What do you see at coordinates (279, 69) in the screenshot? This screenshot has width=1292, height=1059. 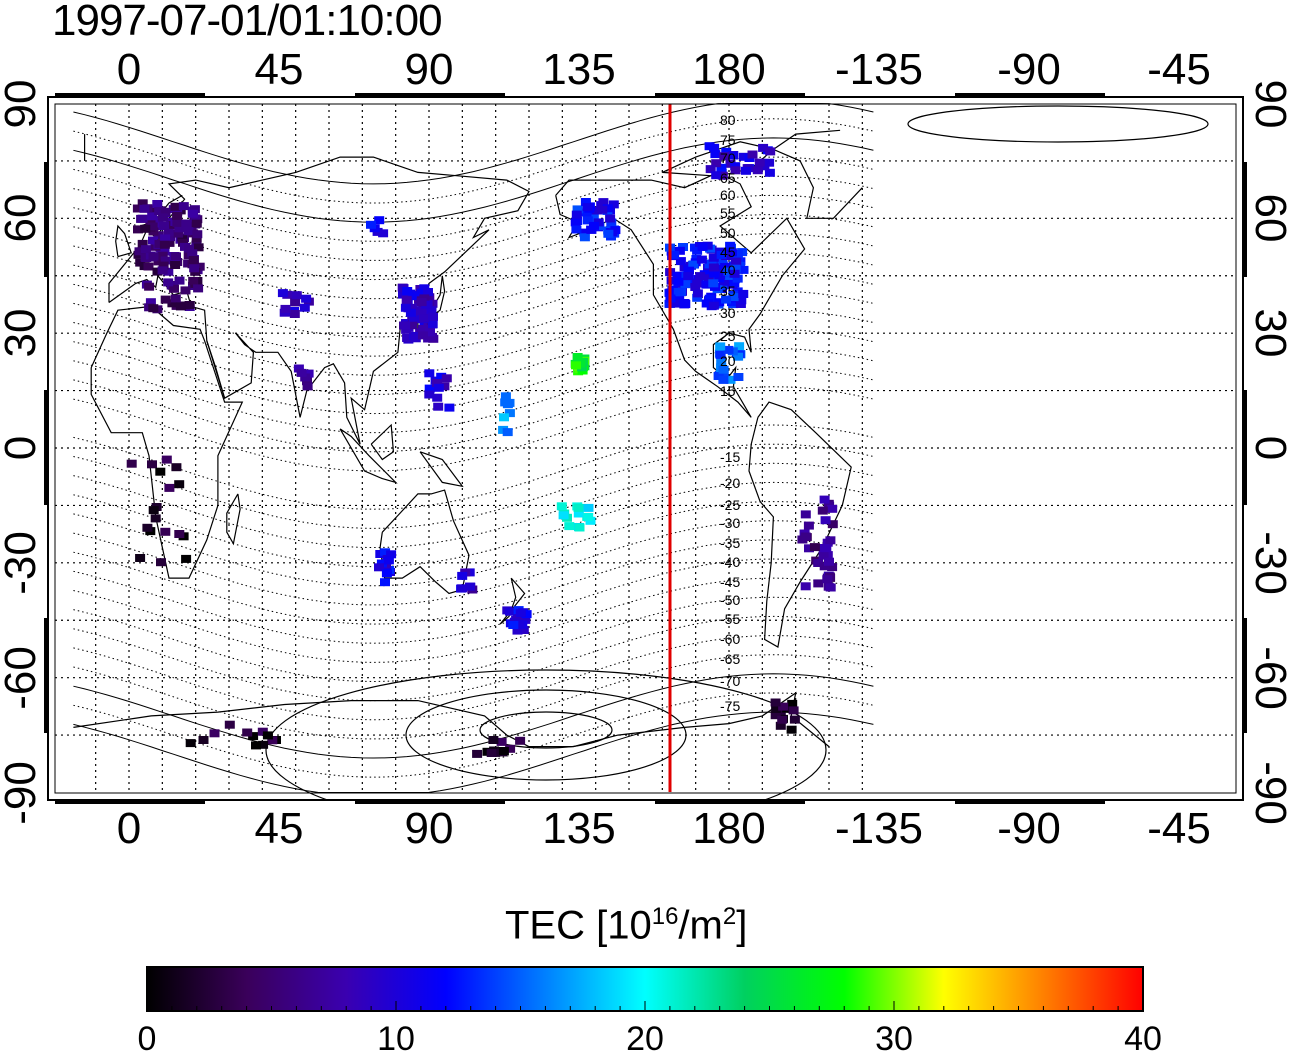 I see `top-longitude-tick-label: 45` at bounding box center [279, 69].